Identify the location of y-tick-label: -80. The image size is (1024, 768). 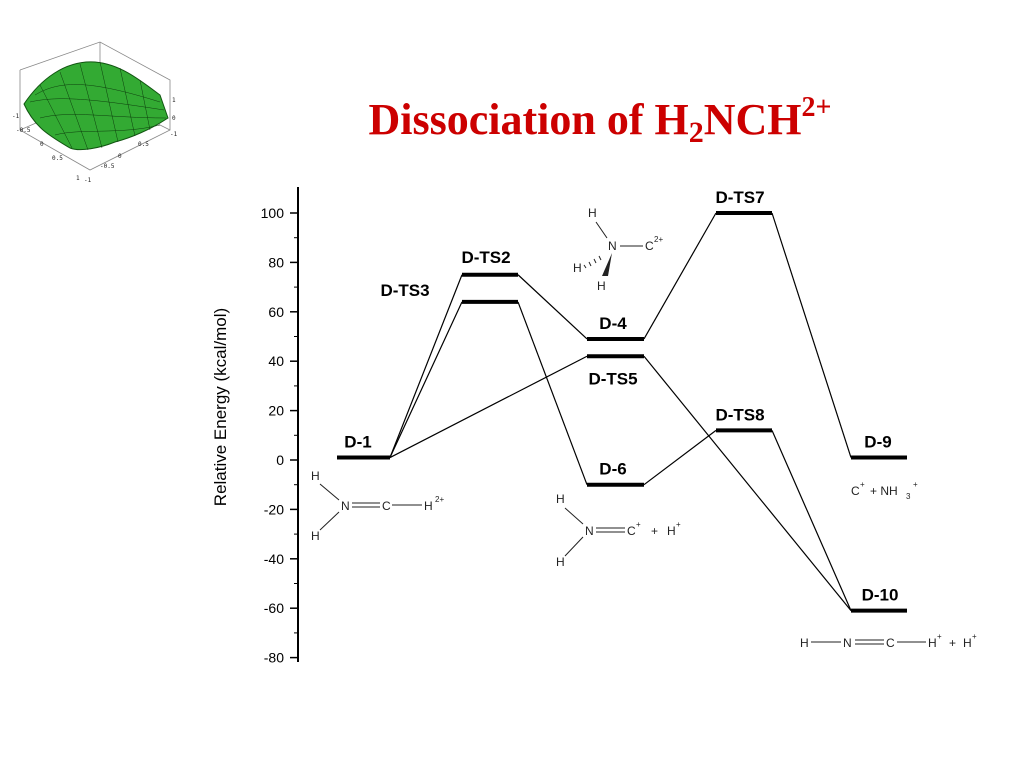
(274, 658).